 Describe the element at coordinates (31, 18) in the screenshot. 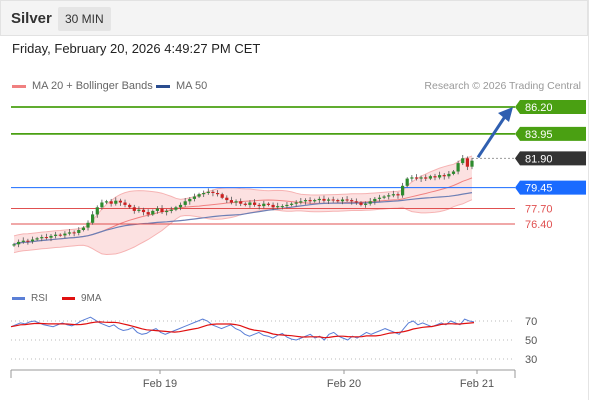

I see `instrument-symbol: Silver` at that location.